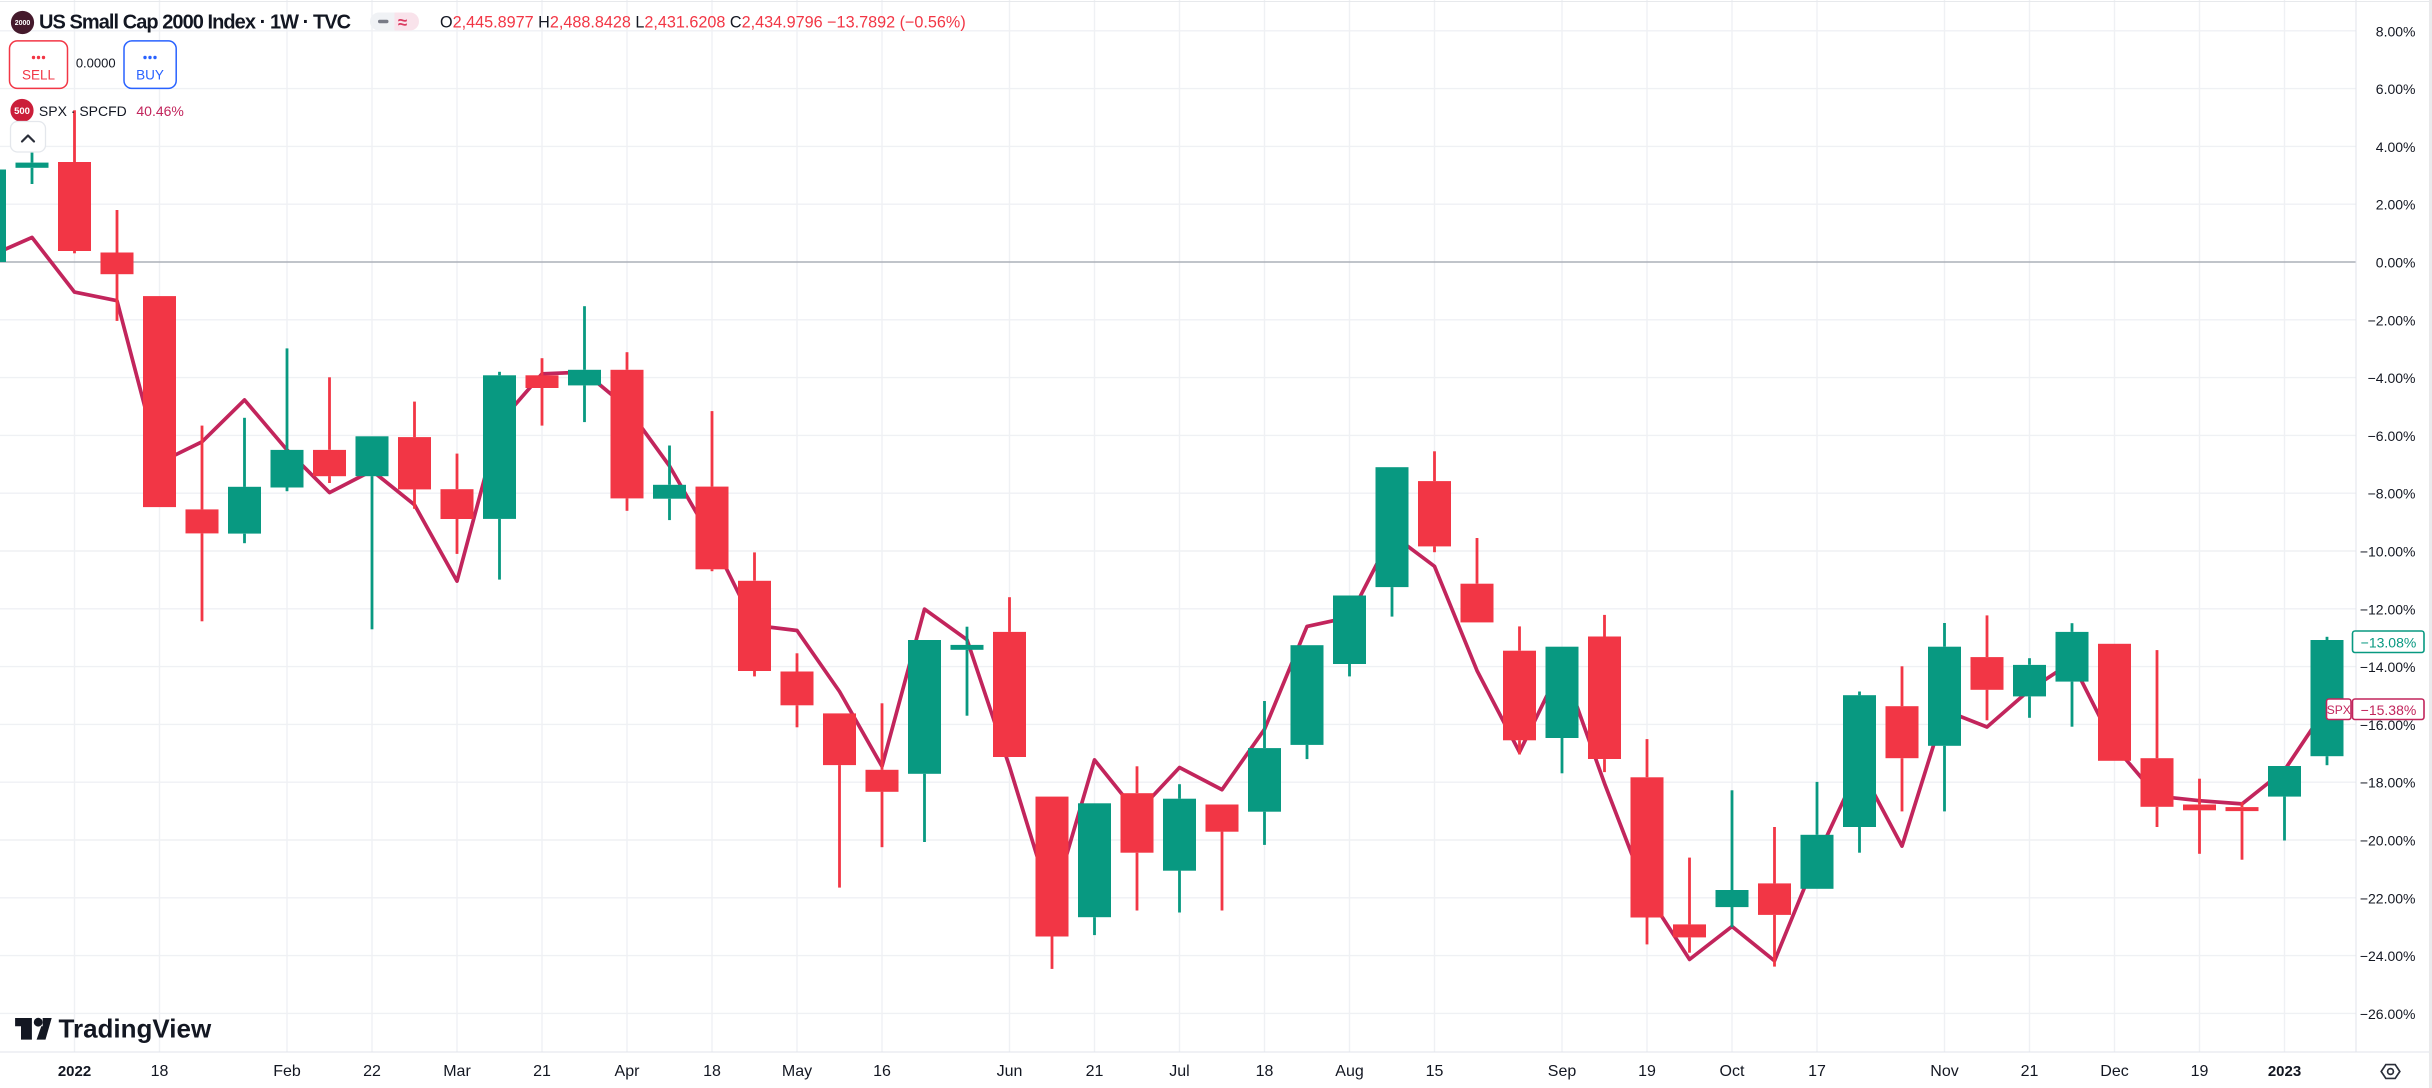  I want to click on svg-text: 2.00%, so click(2396, 205).